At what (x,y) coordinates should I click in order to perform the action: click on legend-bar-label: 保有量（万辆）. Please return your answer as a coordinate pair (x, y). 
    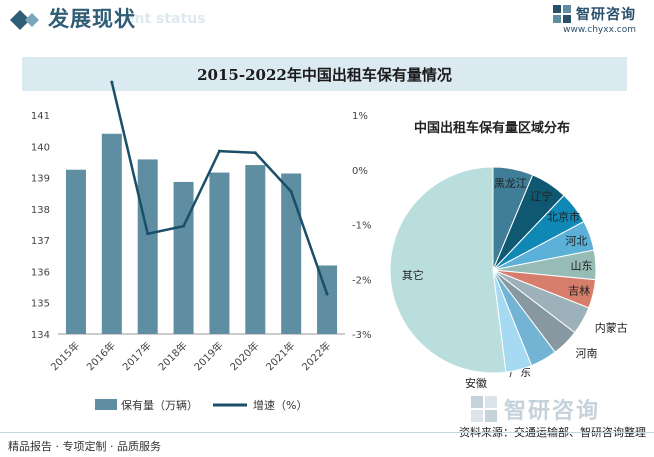
    Looking at the image, I should click on (159, 405).